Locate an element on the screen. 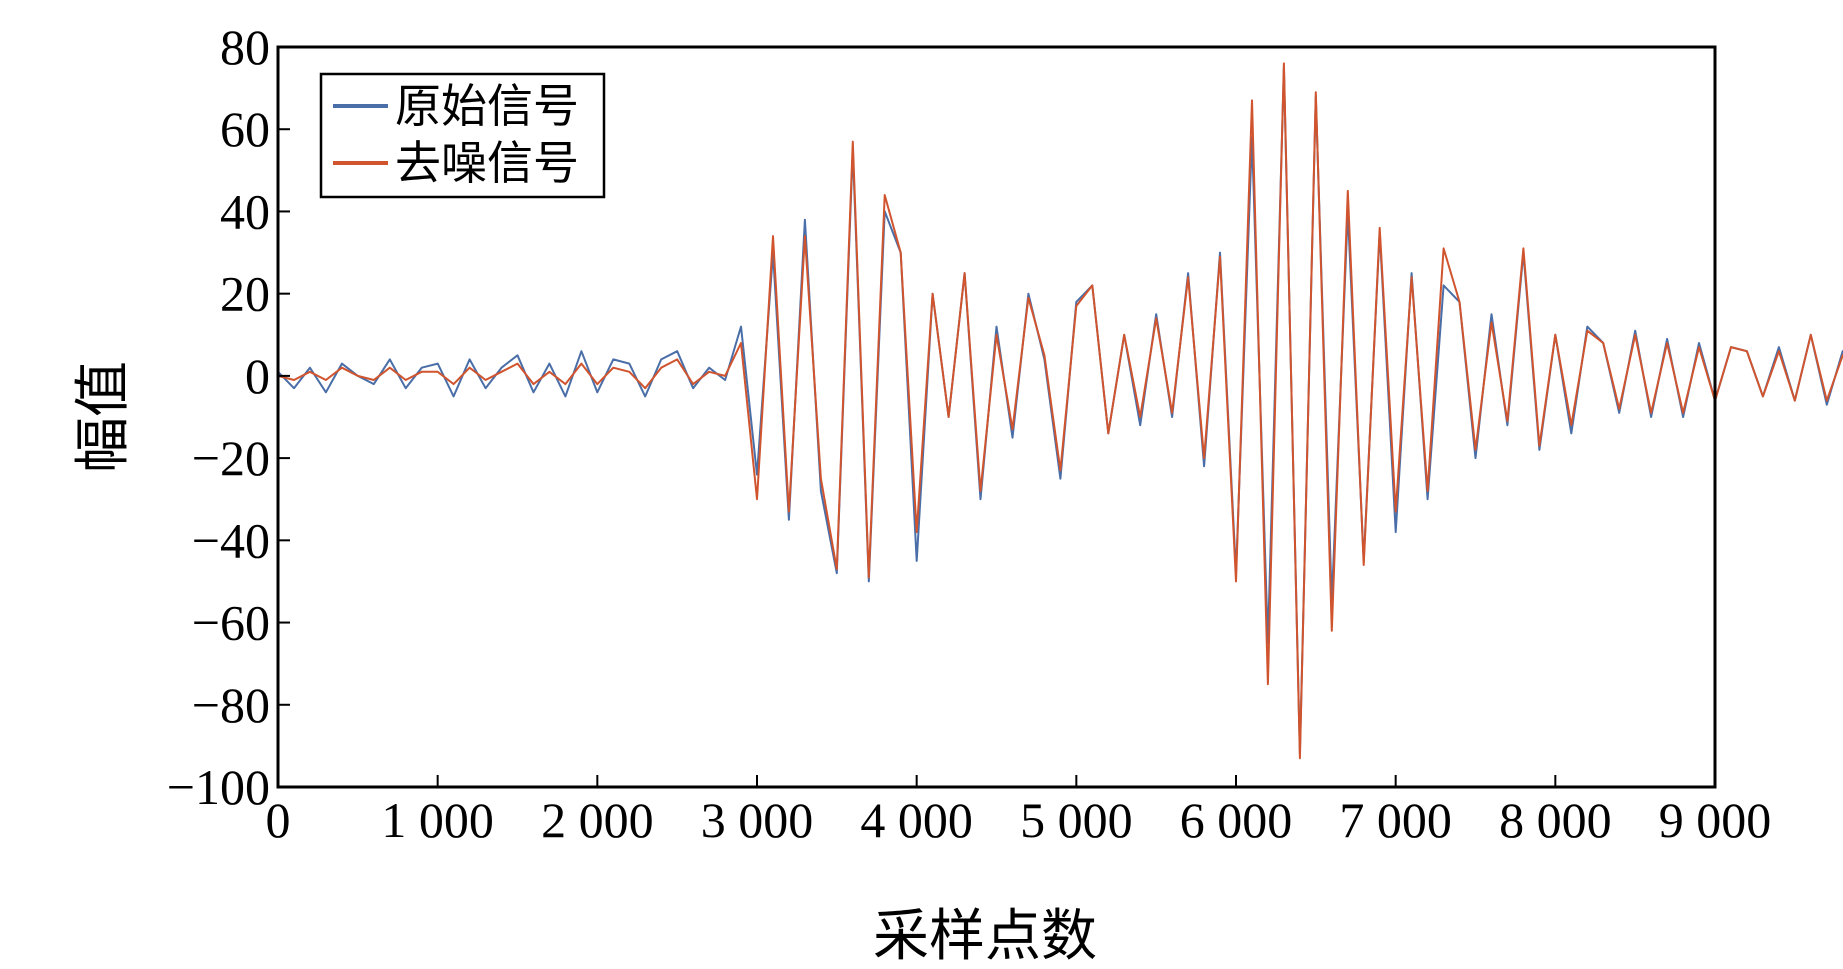  y-tick-label: 0 is located at coordinates (257, 376).